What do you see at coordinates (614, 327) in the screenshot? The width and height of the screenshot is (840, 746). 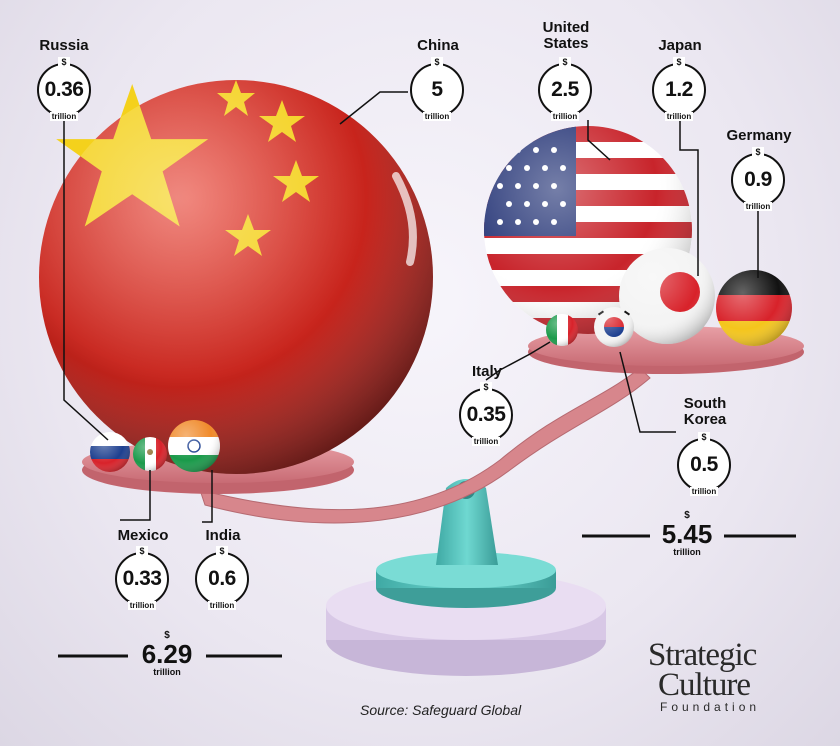 I see `south-korea-ball` at bounding box center [614, 327].